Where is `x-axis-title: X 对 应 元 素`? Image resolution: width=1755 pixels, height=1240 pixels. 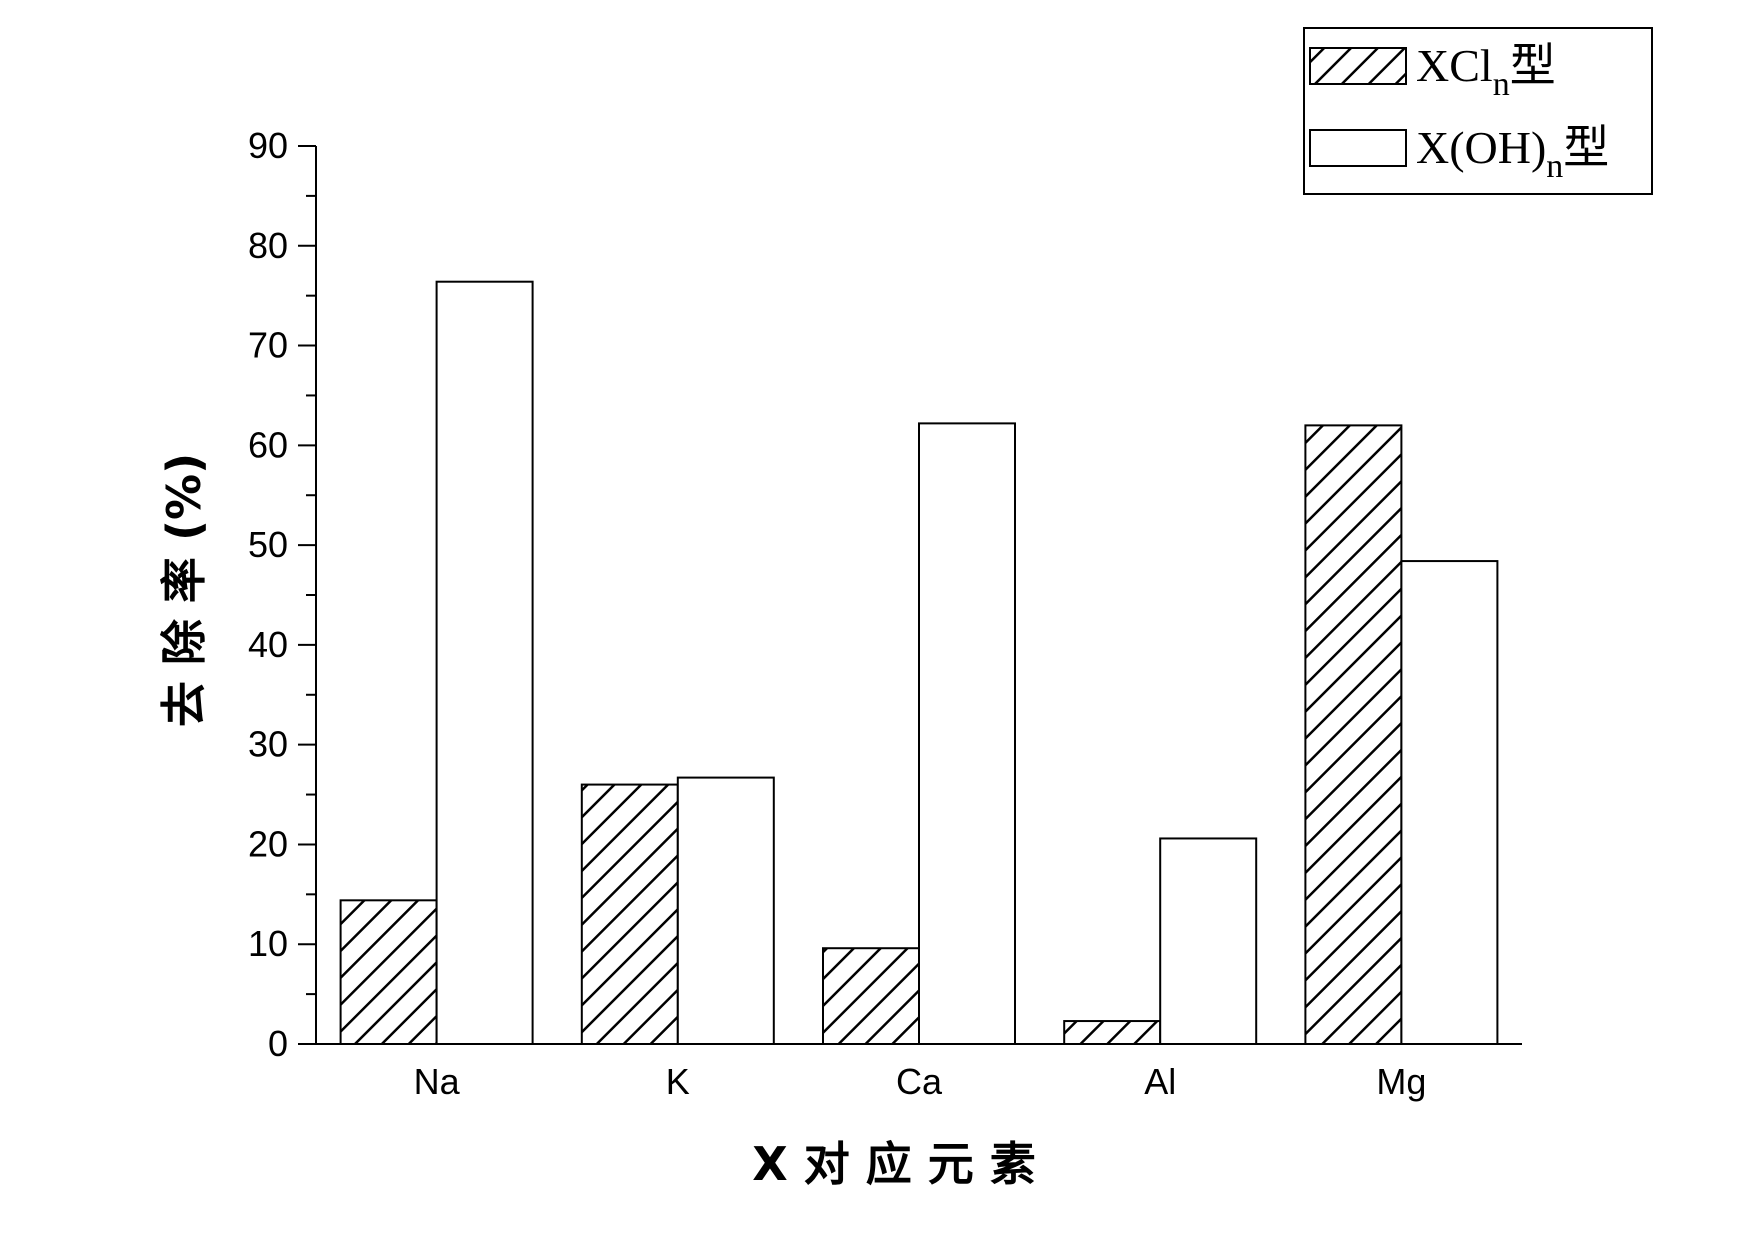 x-axis-title: X 对 应 元 素 is located at coordinates (894, 1164).